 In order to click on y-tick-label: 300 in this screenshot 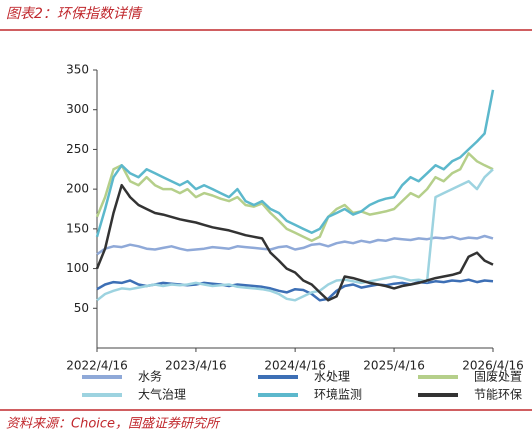, I will do `click(77, 109)`.